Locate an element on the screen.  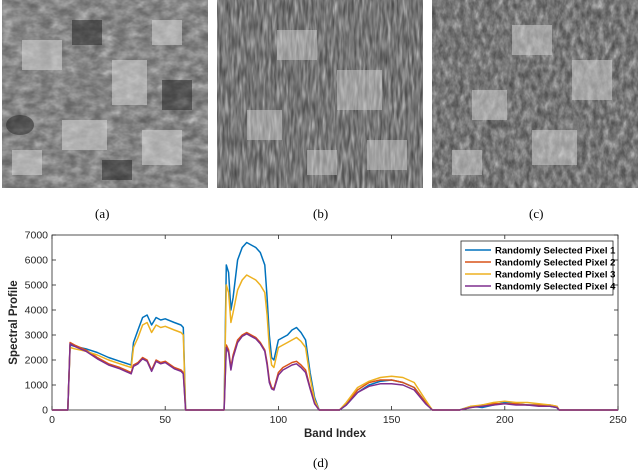
x-tick-label: 0 is located at coordinates (52, 420).